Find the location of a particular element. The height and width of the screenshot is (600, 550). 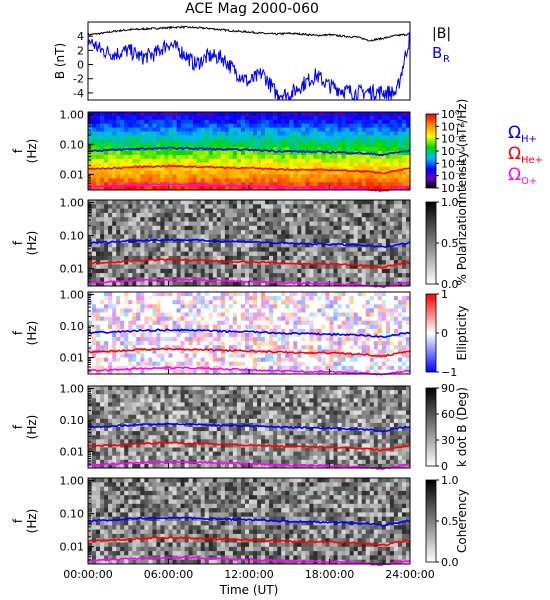

y-axis-label-f: f is located at coordinates (18, 332).